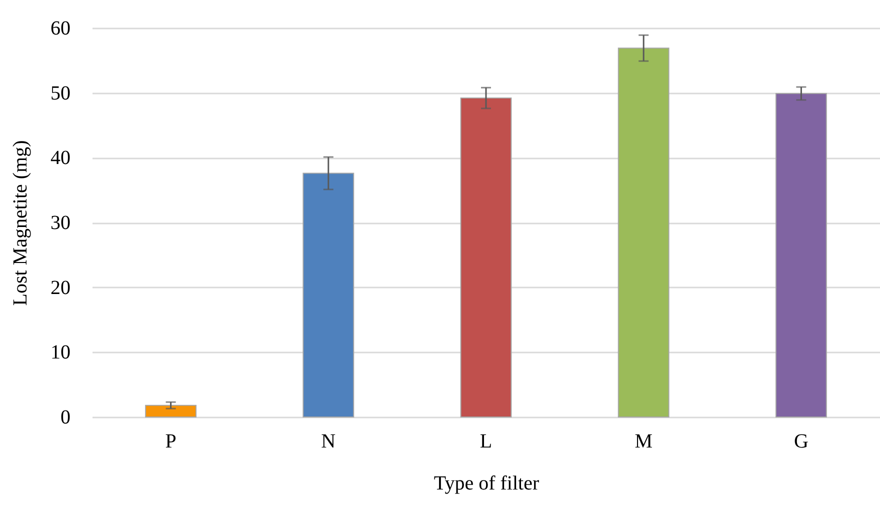 The height and width of the screenshot is (505, 880). Describe the element at coordinates (328, 441) in the screenshot. I see `x-tick-label: N` at that location.